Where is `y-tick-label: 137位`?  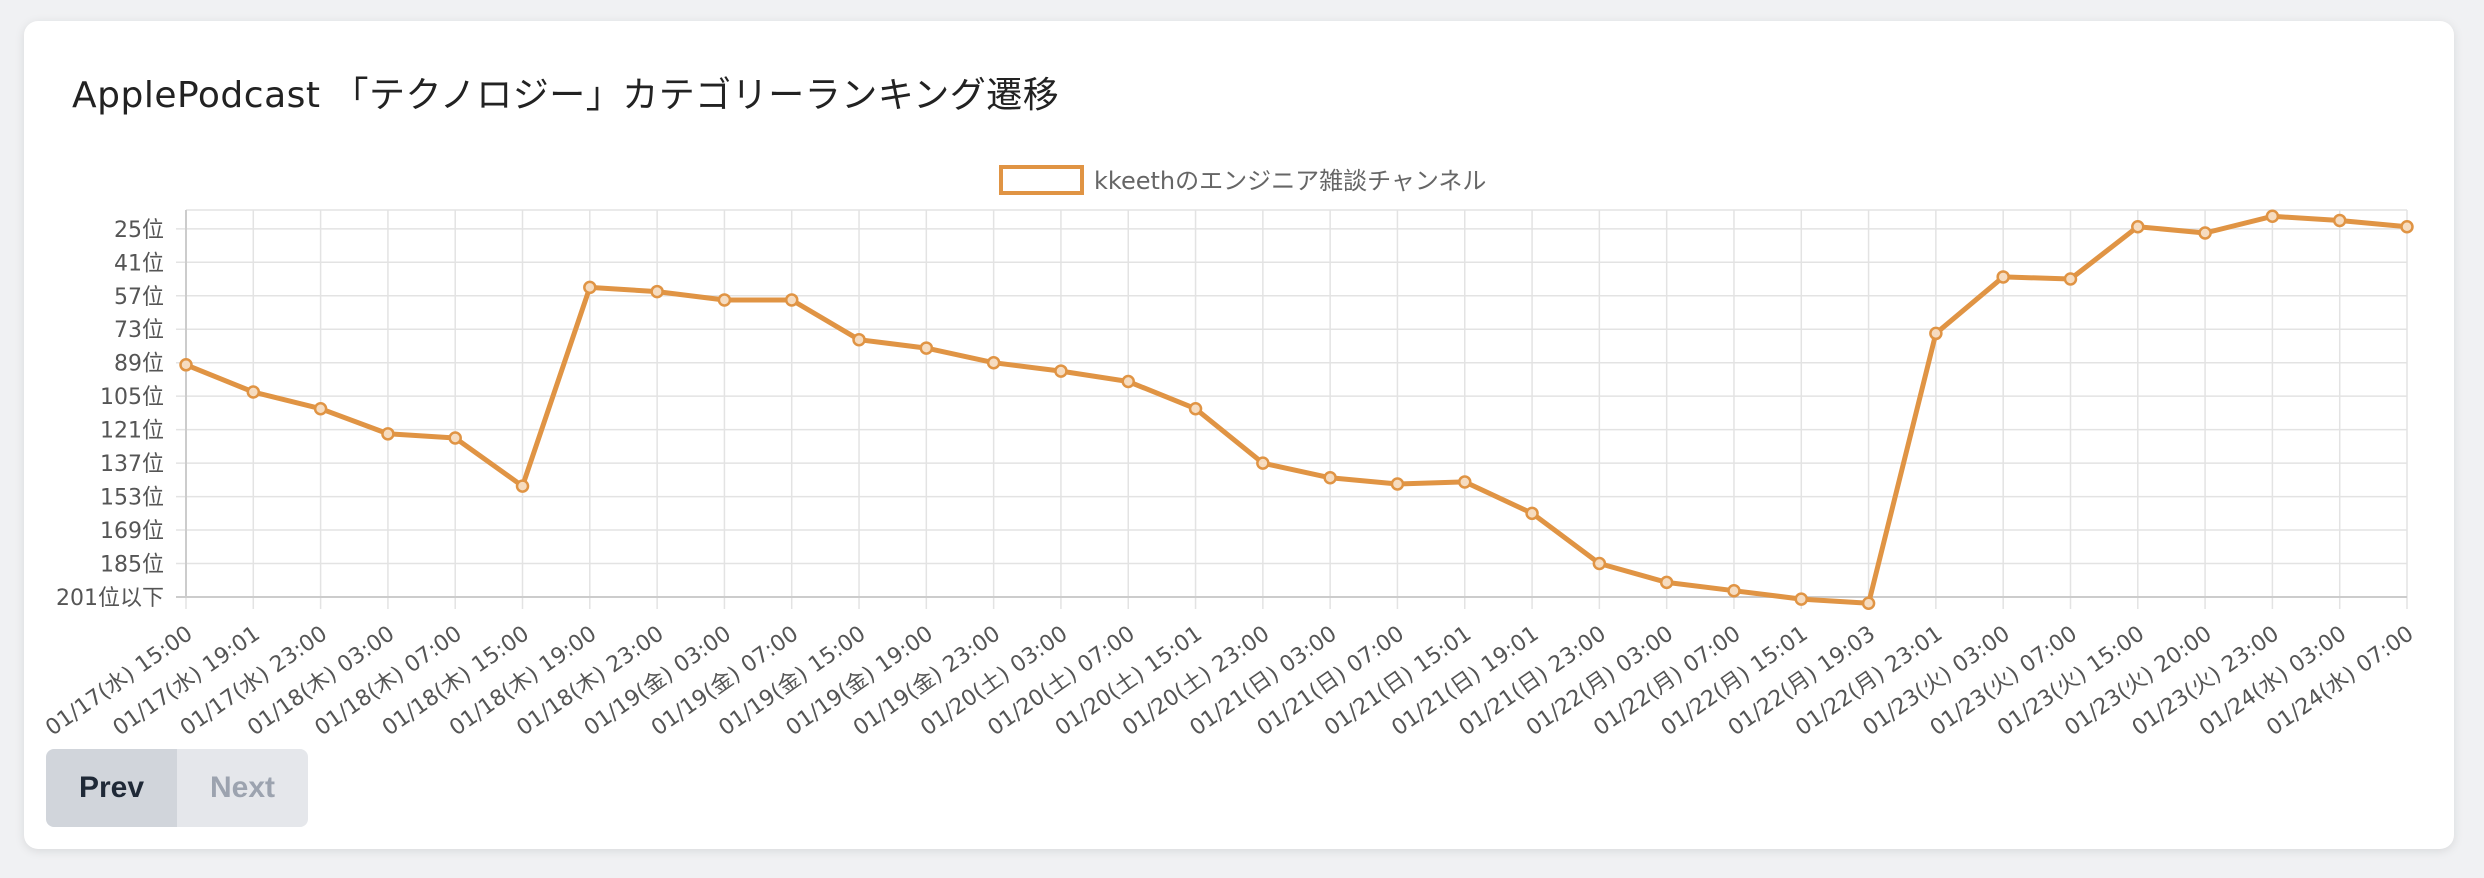 y-tick-label: 137位 is located at coordinates (132, 464).